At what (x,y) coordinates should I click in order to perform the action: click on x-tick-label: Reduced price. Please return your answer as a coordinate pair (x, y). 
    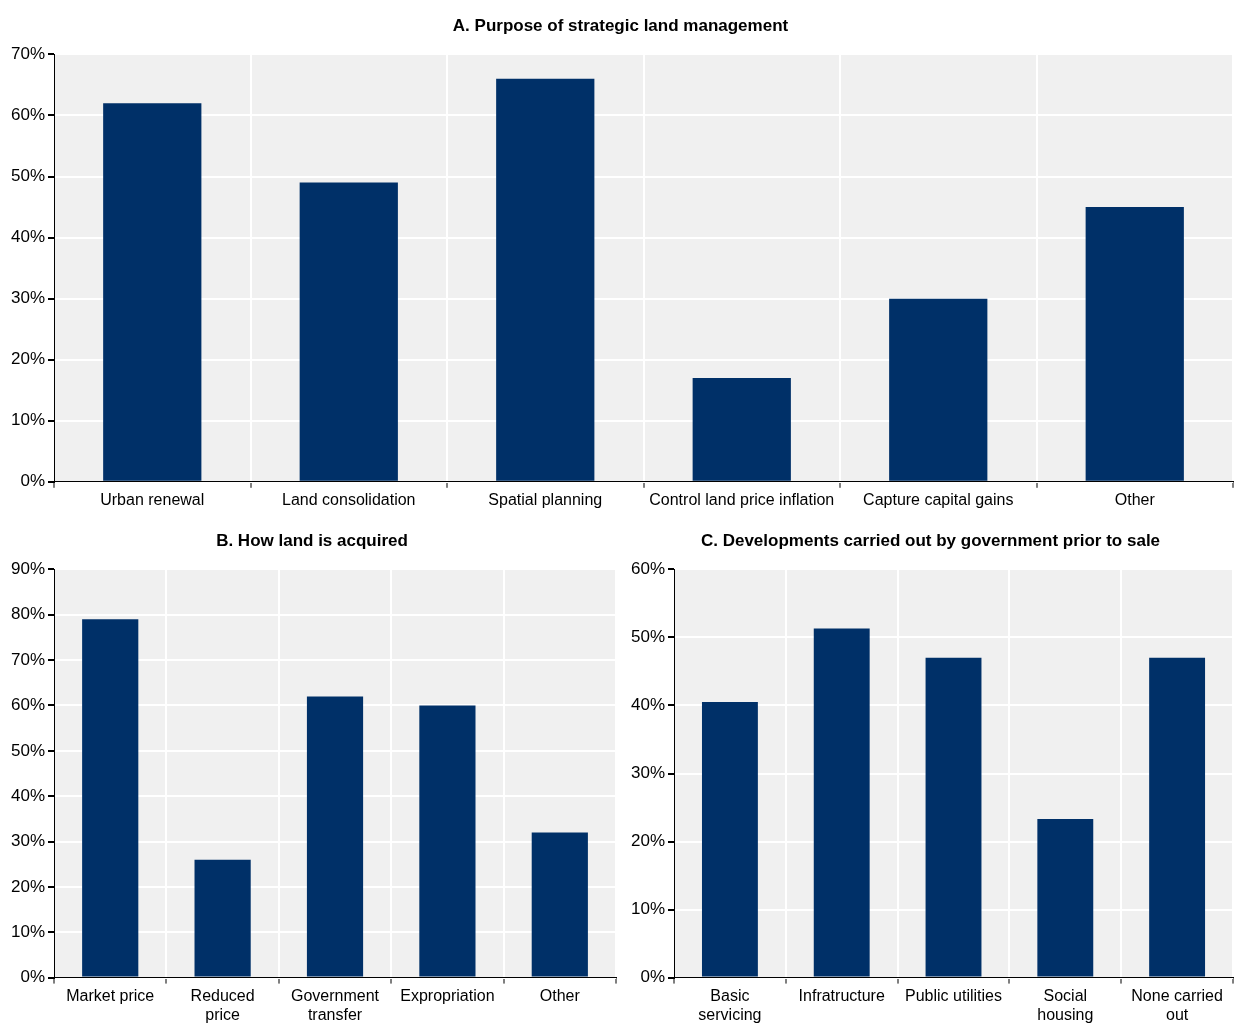
    Looking at the image, I should click on (222, 1004).